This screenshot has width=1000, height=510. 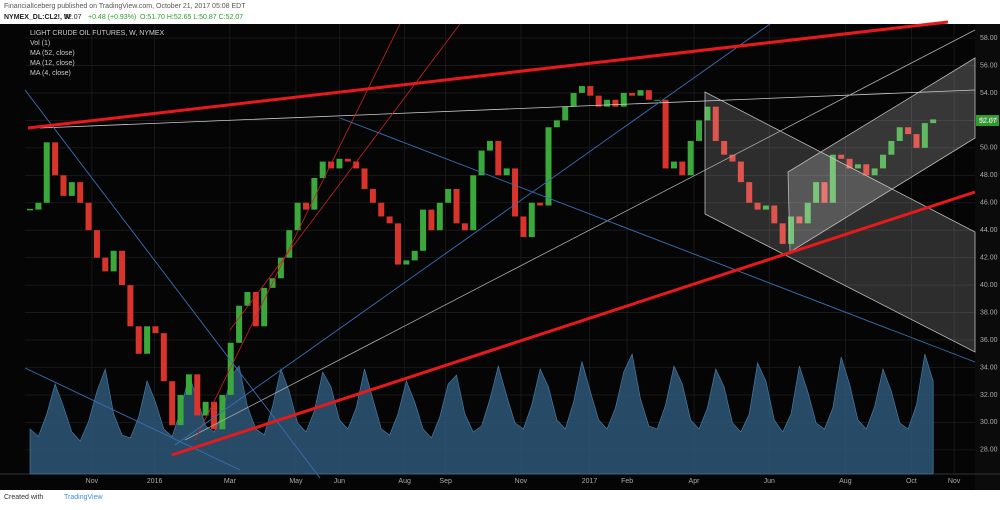 I want to click on x-tick-label: 2017, so click(x=590, y=481).